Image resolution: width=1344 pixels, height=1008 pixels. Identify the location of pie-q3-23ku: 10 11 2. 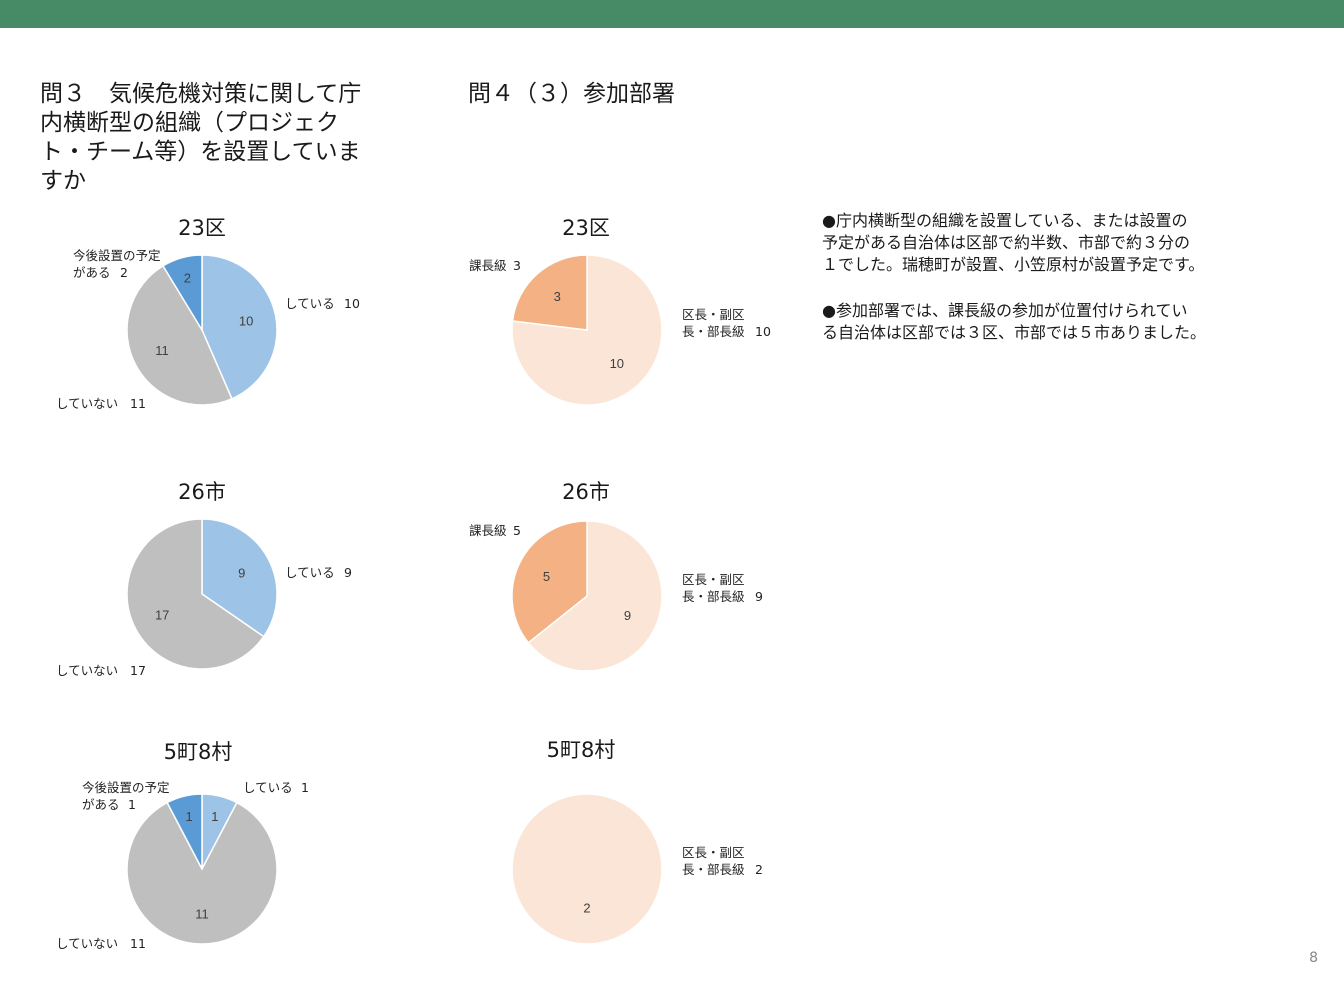
(202, 330).